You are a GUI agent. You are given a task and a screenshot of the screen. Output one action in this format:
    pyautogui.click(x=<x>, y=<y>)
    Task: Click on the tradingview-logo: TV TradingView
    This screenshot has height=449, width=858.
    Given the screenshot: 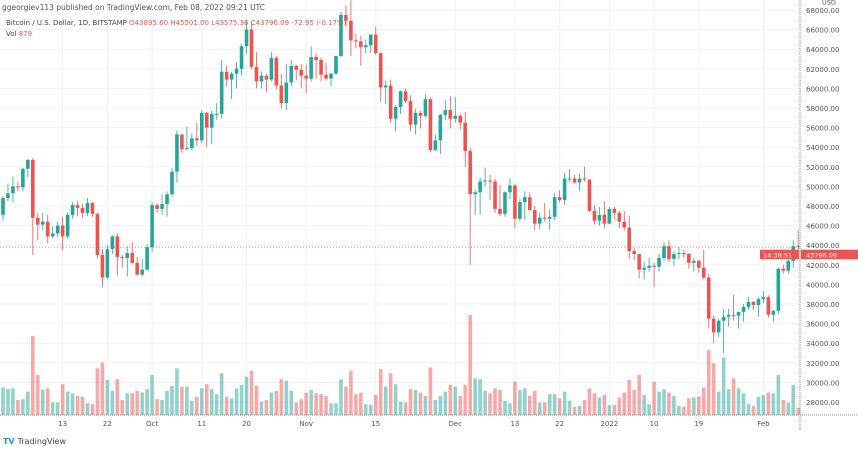 What is the action you would take?
    pyautogui.click(x=34, y=441)
    